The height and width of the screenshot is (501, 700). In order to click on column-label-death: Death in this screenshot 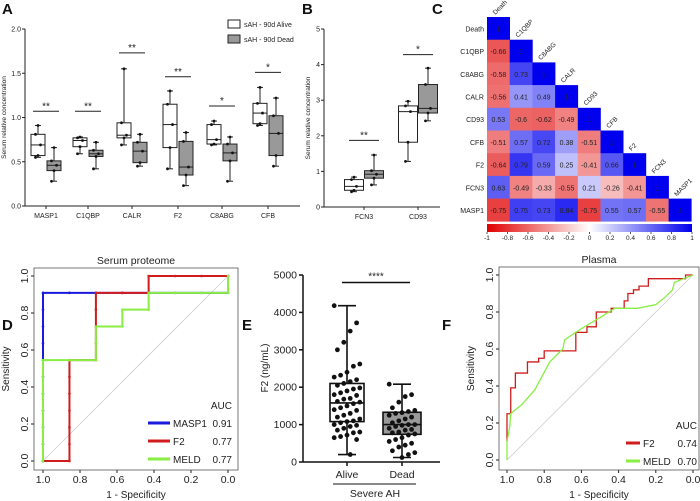, I will do `click(500, 8)`.